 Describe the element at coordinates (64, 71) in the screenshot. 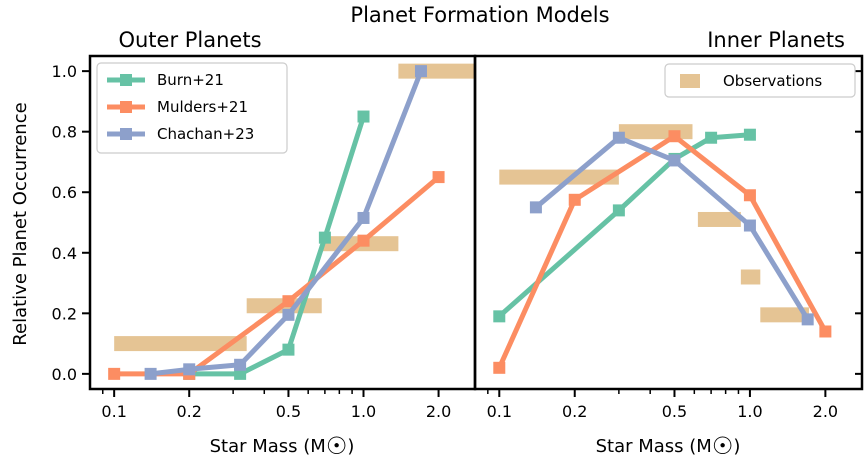

I see `y-tick-label: 1.0` at that location.